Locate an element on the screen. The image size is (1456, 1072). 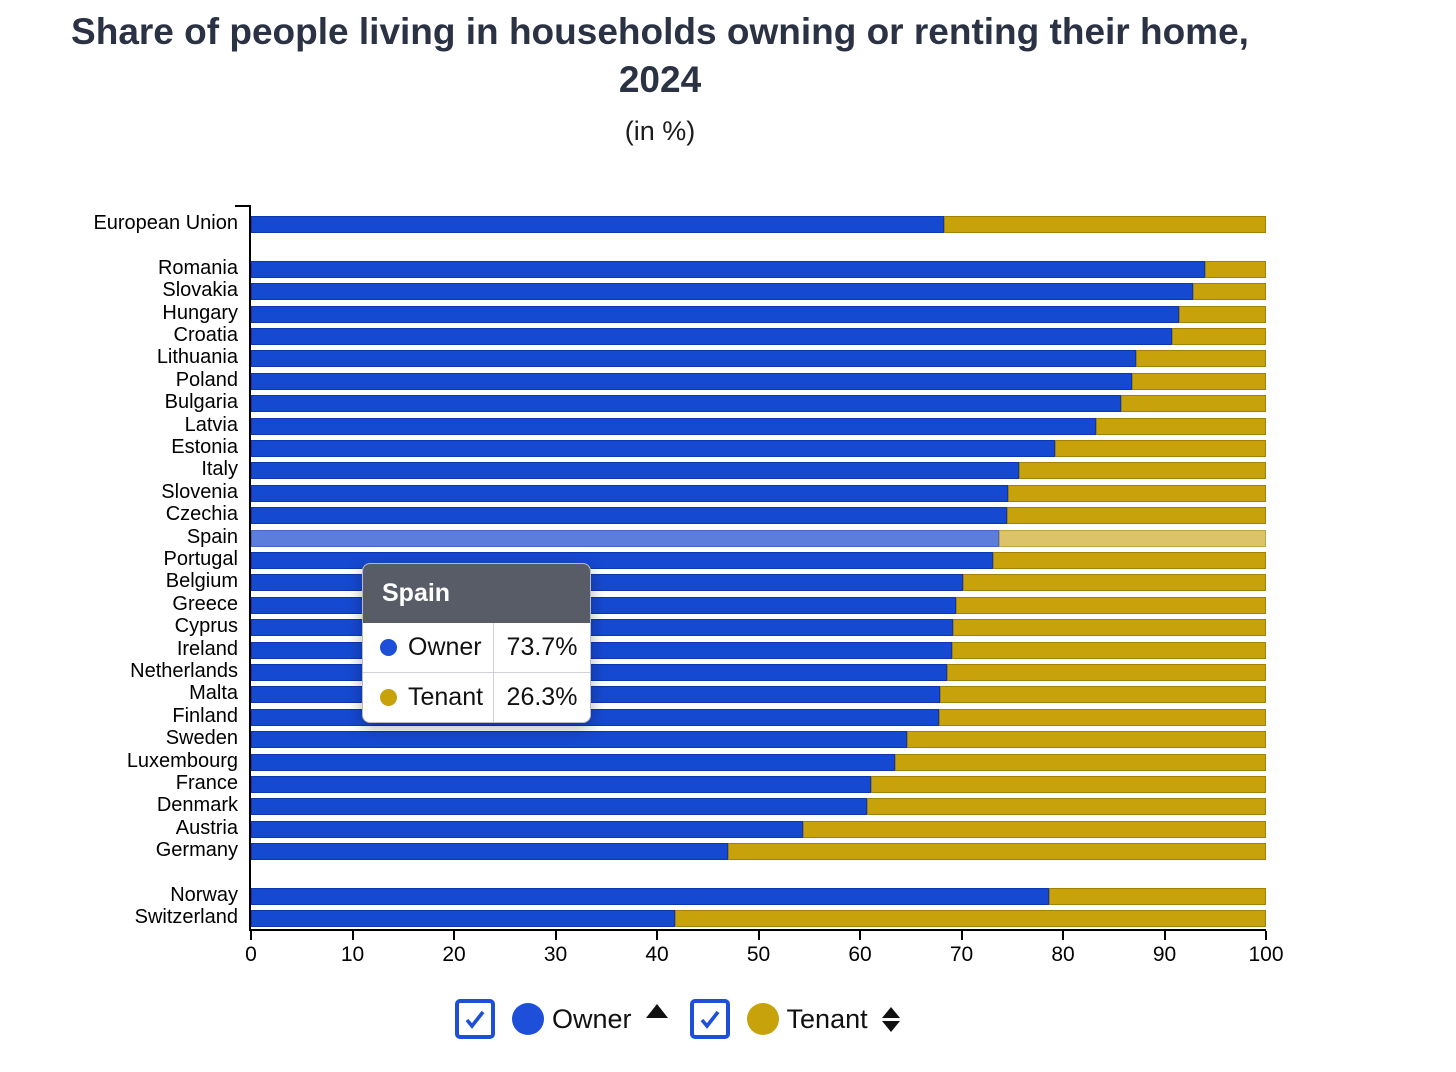
category-label-luxembourg: Luxembourg is located at coordinates (182, 760).